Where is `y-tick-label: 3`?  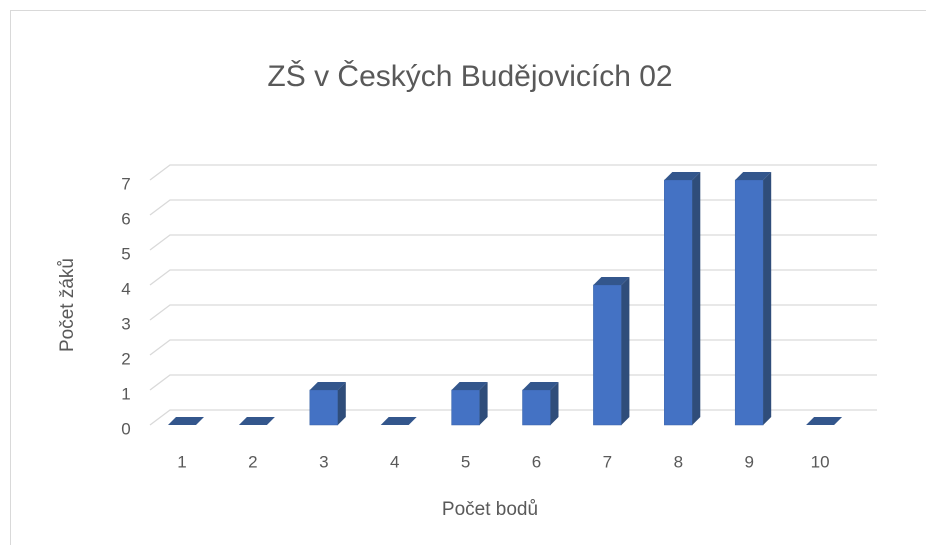 y-tick-label: 3 is located at coordinates (125, 323).